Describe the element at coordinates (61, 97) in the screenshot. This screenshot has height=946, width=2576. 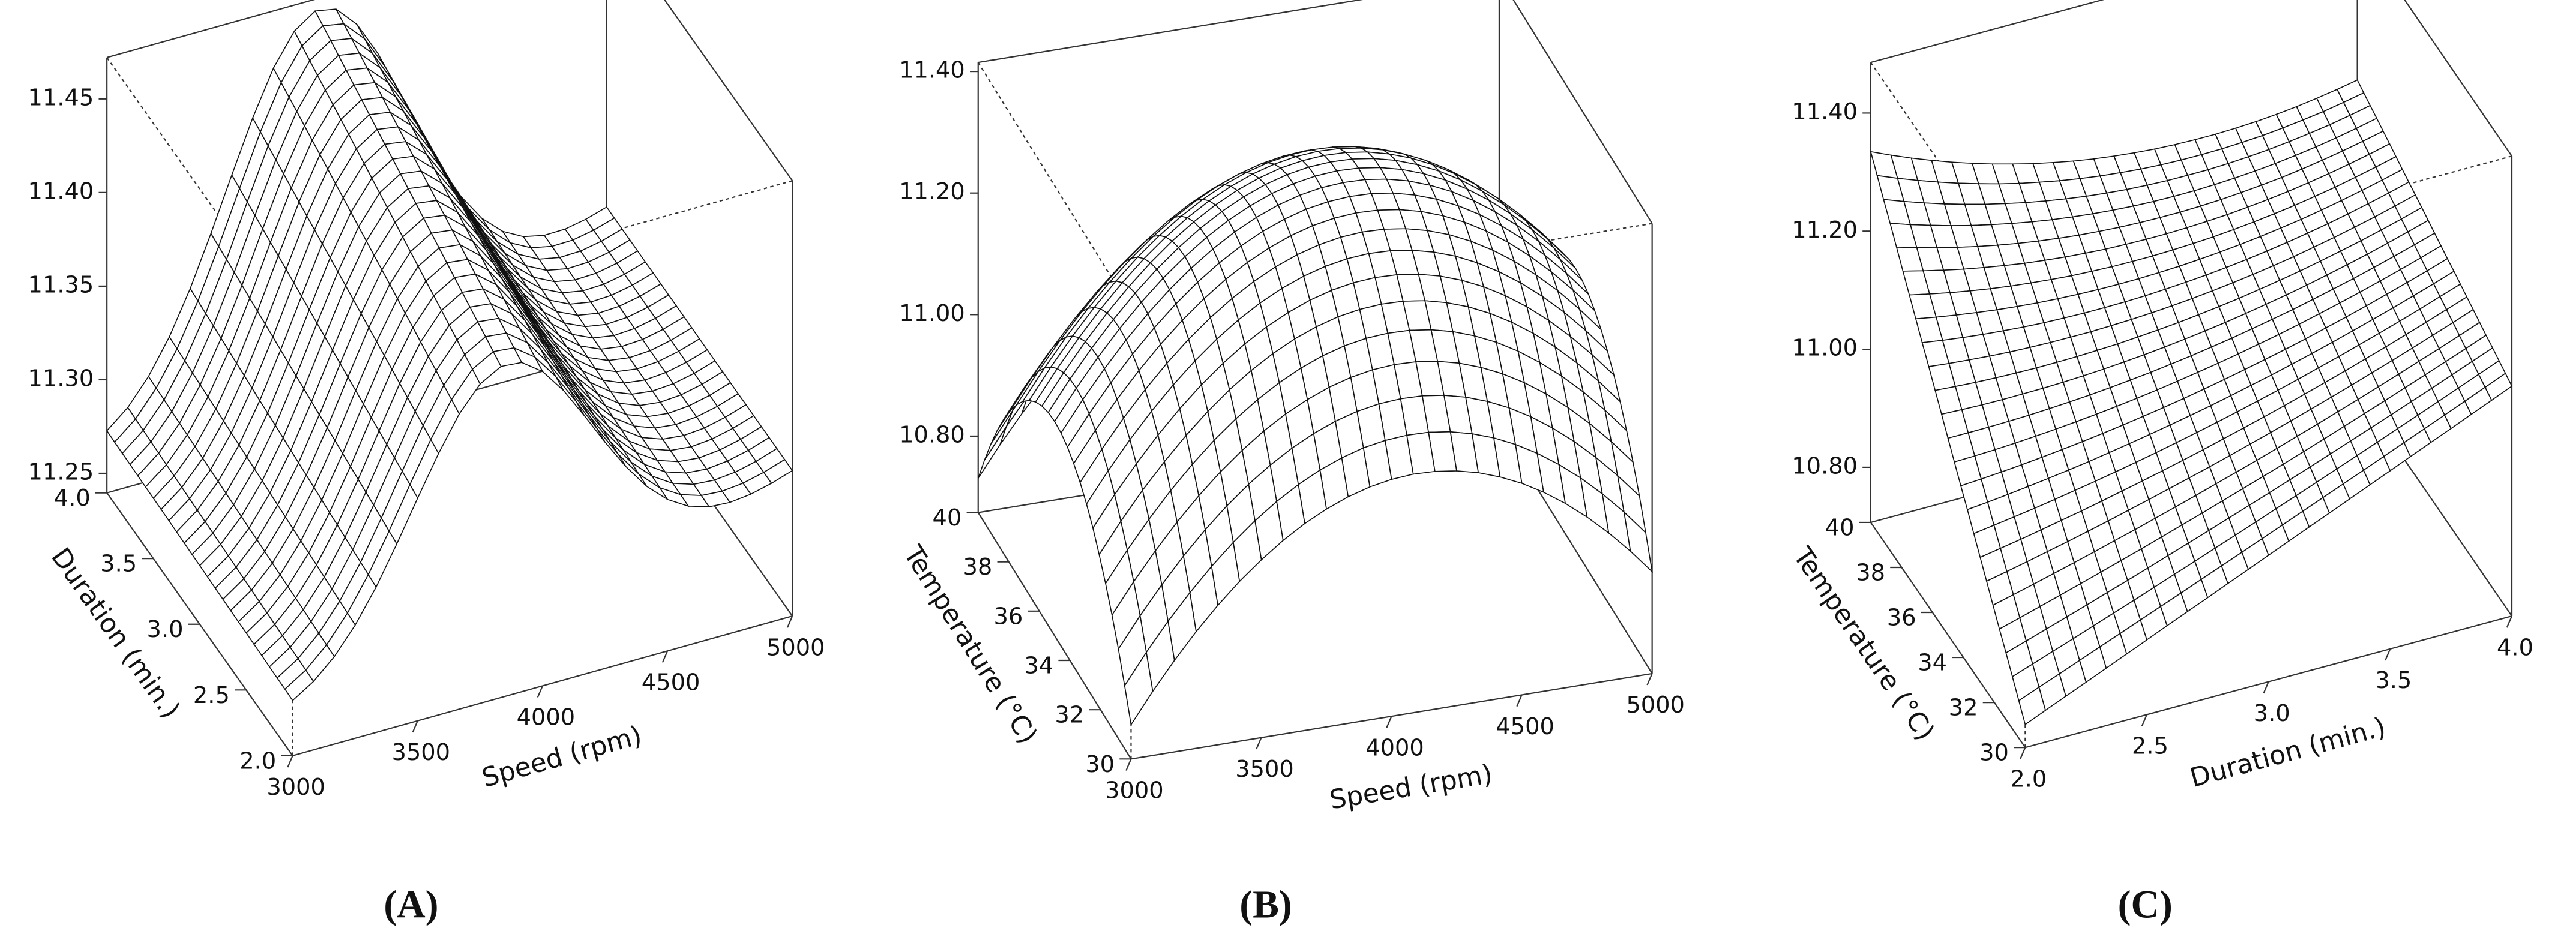
I see `z-tick-label: 11.45` at that location.